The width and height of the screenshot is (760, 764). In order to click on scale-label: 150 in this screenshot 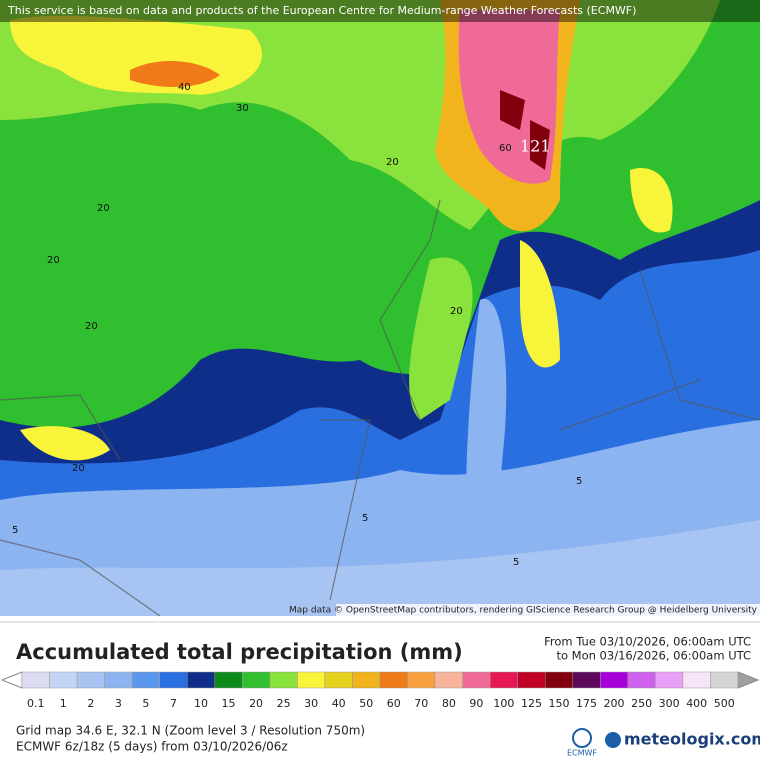, I will do `click(559, 703)`.